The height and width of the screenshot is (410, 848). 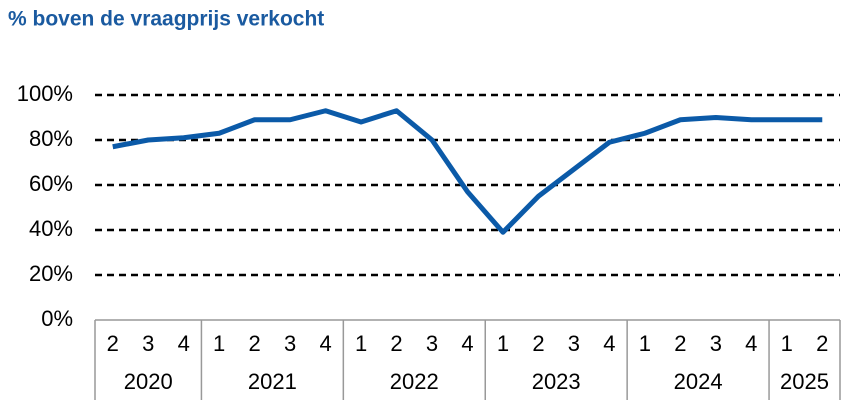 What do you see at coordinates (804, 381) in the screenshot?
I see `x-group-label: 2025` at bounding box center [804, 381].